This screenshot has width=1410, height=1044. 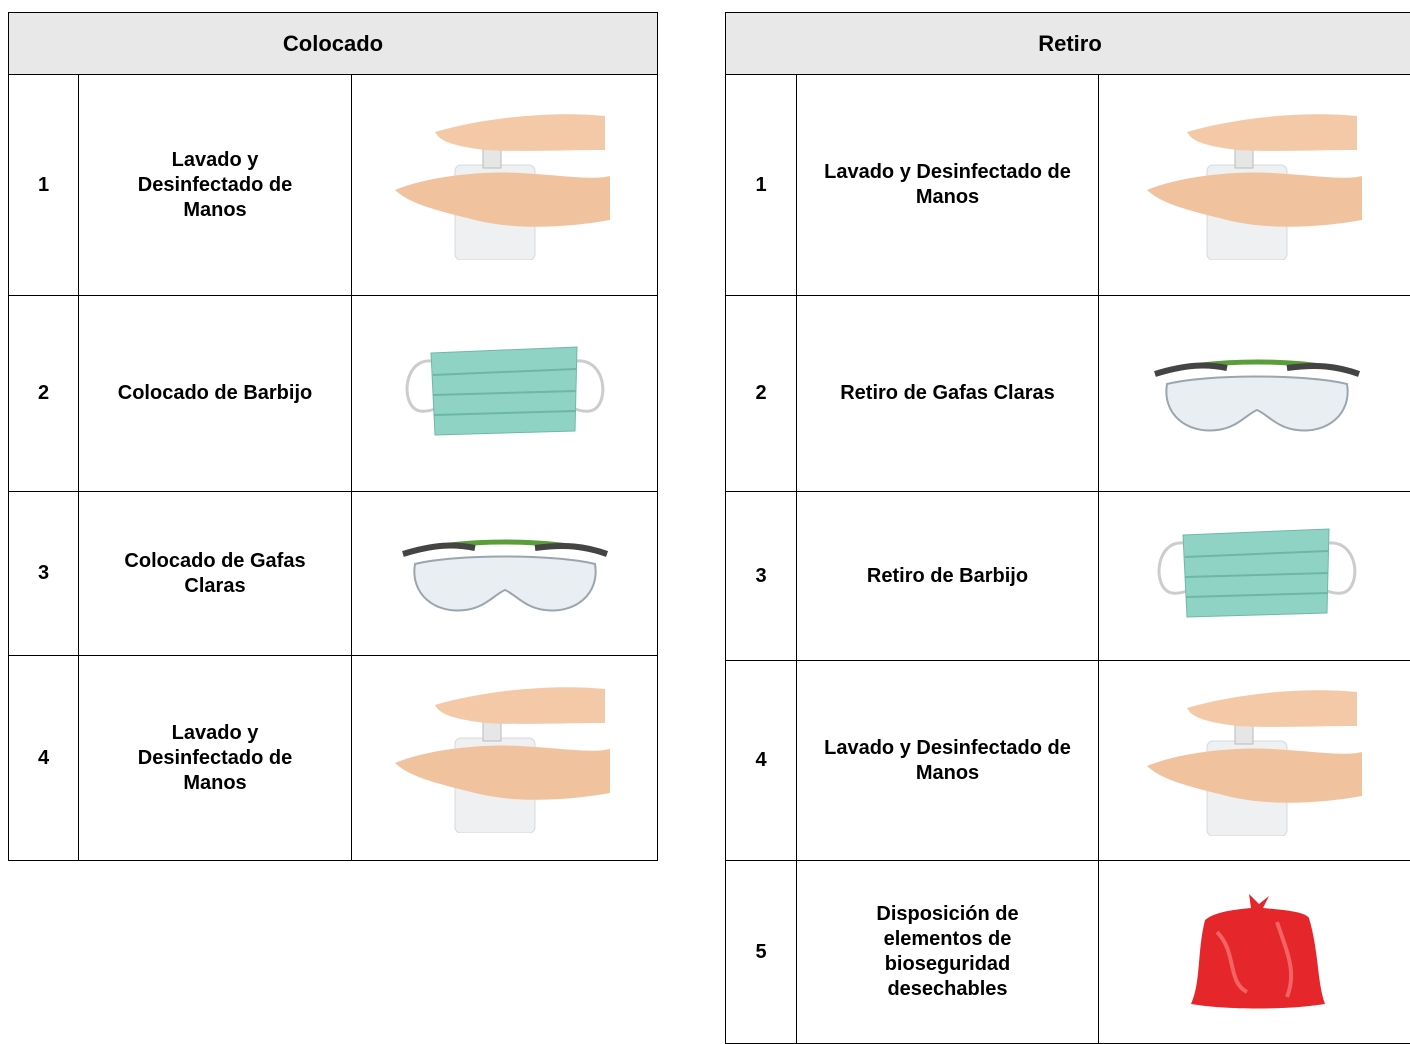 I want to click on table-header: Retiro, so click(x=1067, y=43).